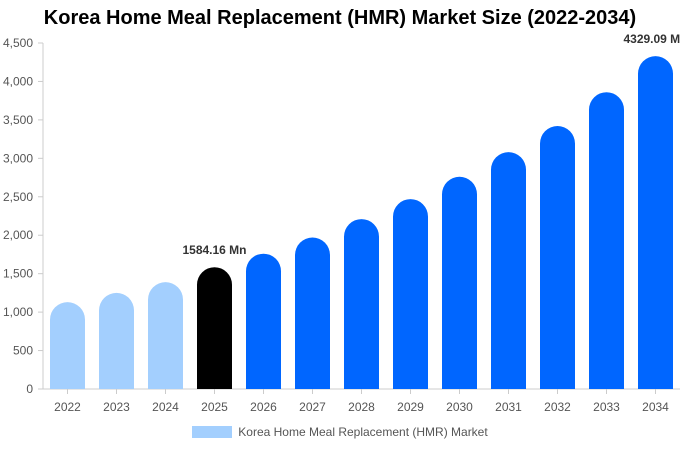 This screenshot has height=450, width=680. I want to click on bar-2023, so click(116, 340).